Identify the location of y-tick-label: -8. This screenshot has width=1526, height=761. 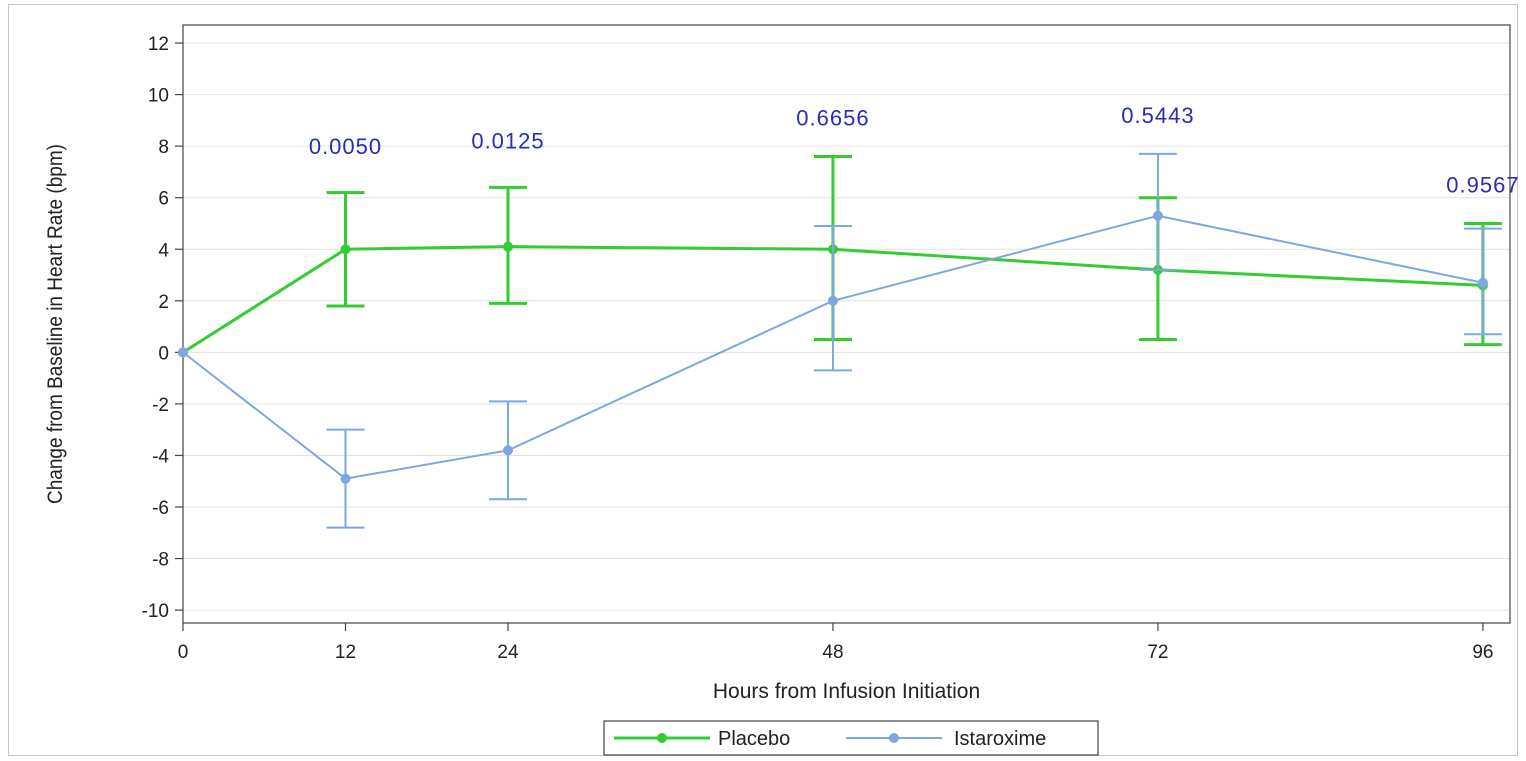
(160, 560).